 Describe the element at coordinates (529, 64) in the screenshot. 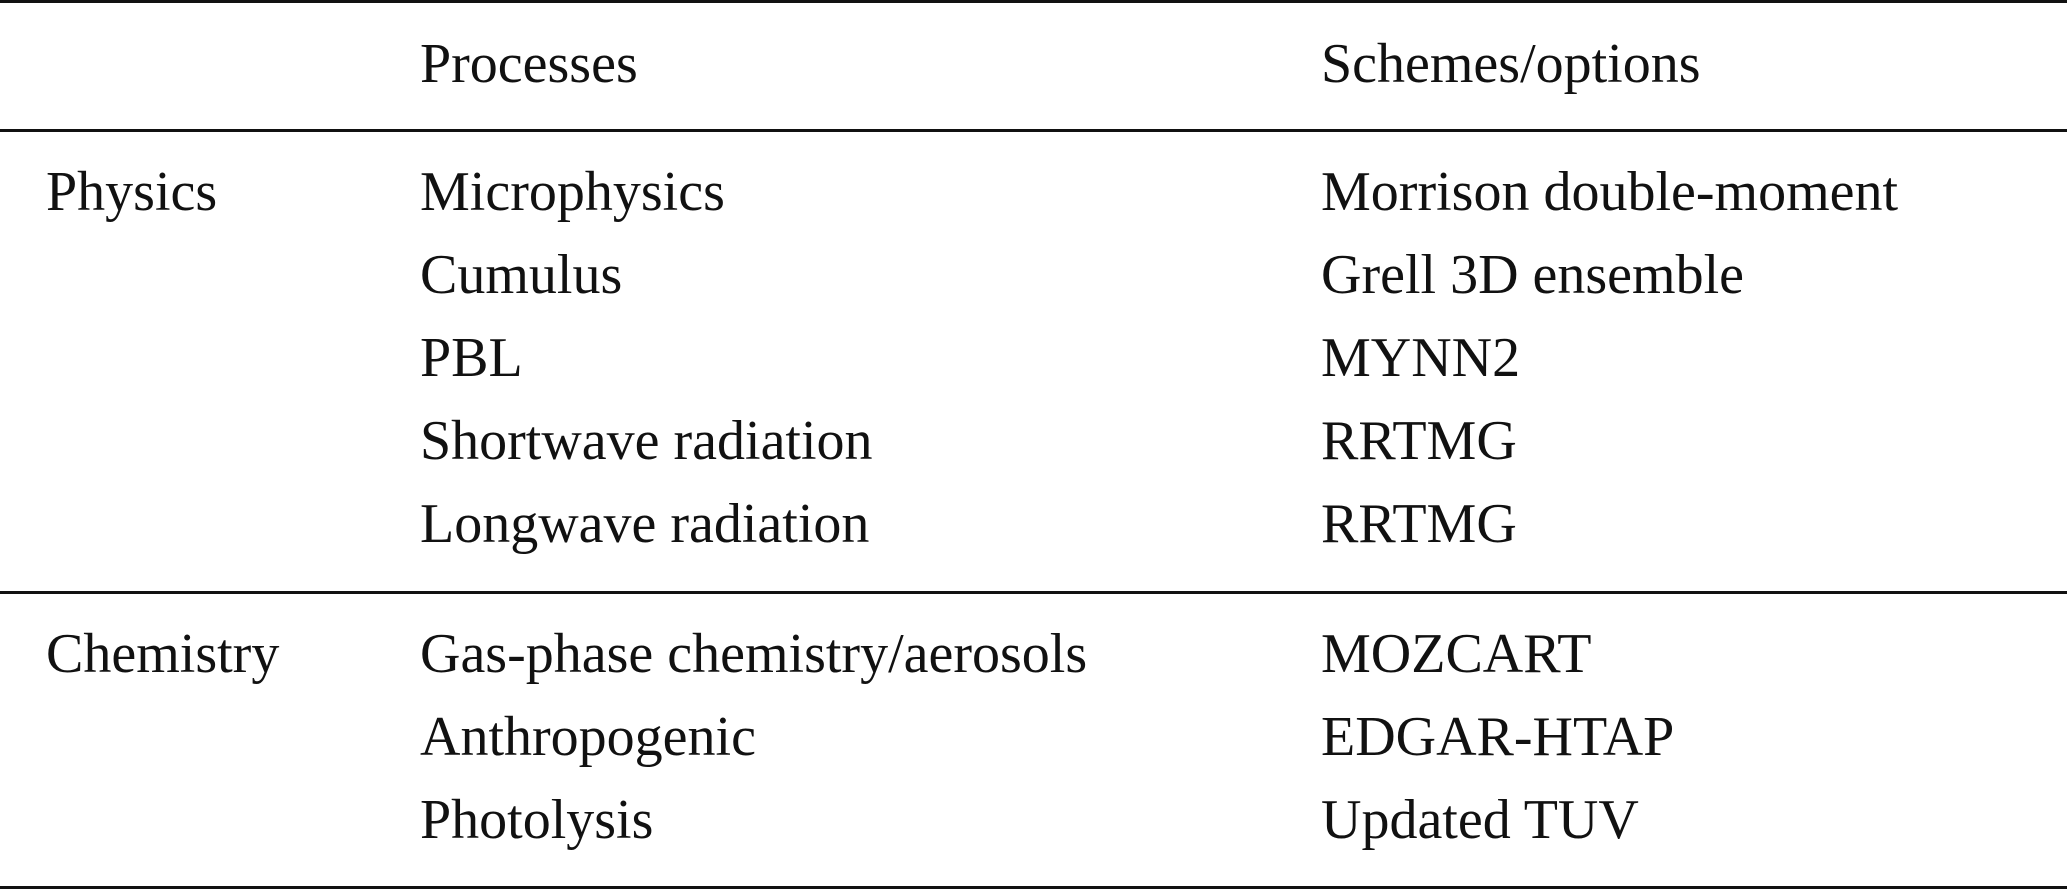

I see `header-processes: Processes` at that location.